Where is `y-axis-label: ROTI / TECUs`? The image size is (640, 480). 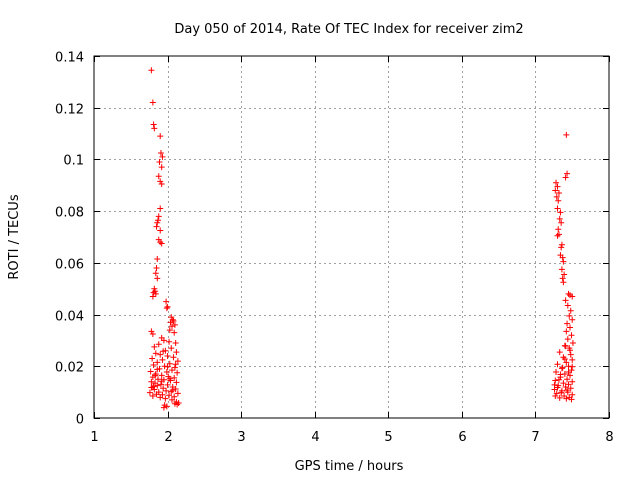
y-axis-label: ROTI / TECUs is located at coordinates (14, 236).